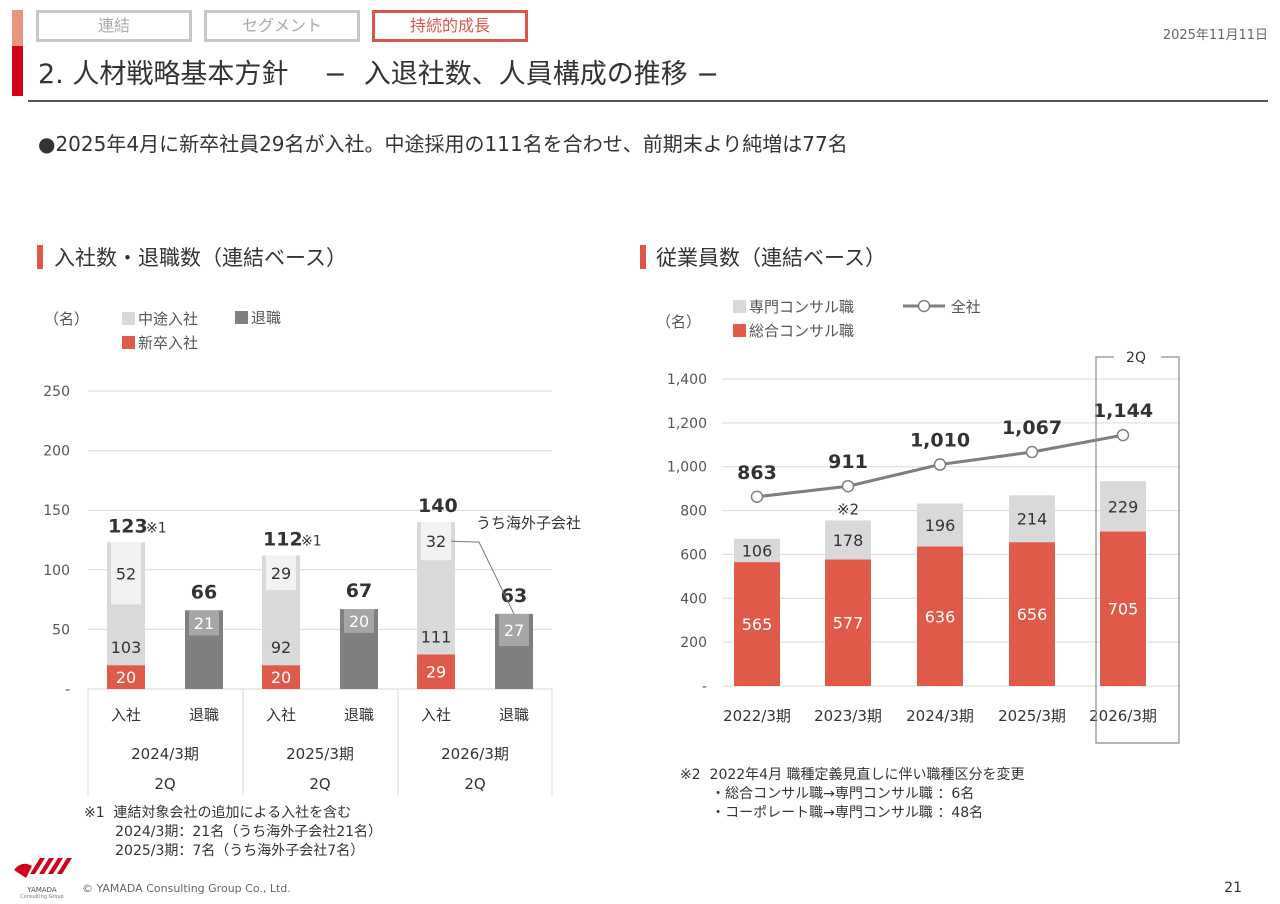 The width and height of the screenshot is (1280, 904). I want to click on y-tick-label: 250, so click(56, 392).